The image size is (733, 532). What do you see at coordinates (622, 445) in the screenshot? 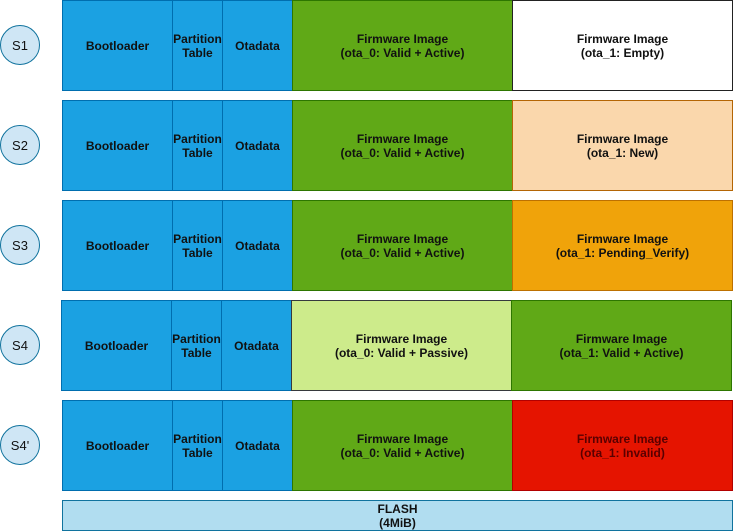
I see `ota1-block: Firmware Image (ota_1: Invalid)` at bounding box center [622, 445].